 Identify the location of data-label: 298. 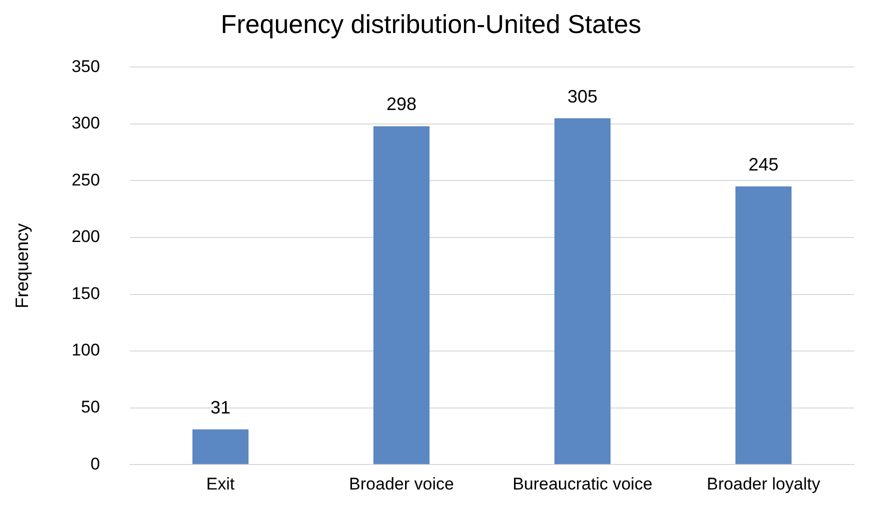
(401, 104).